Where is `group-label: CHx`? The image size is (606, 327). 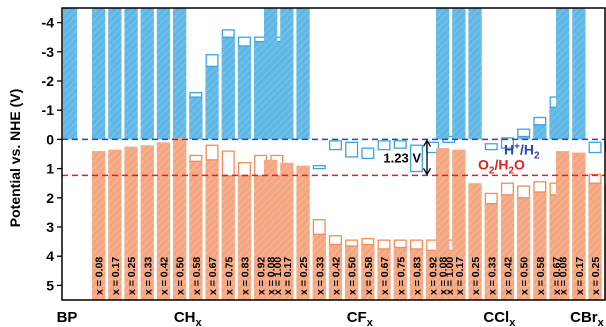
group-label: CHx is located at coordinates (188, 318).